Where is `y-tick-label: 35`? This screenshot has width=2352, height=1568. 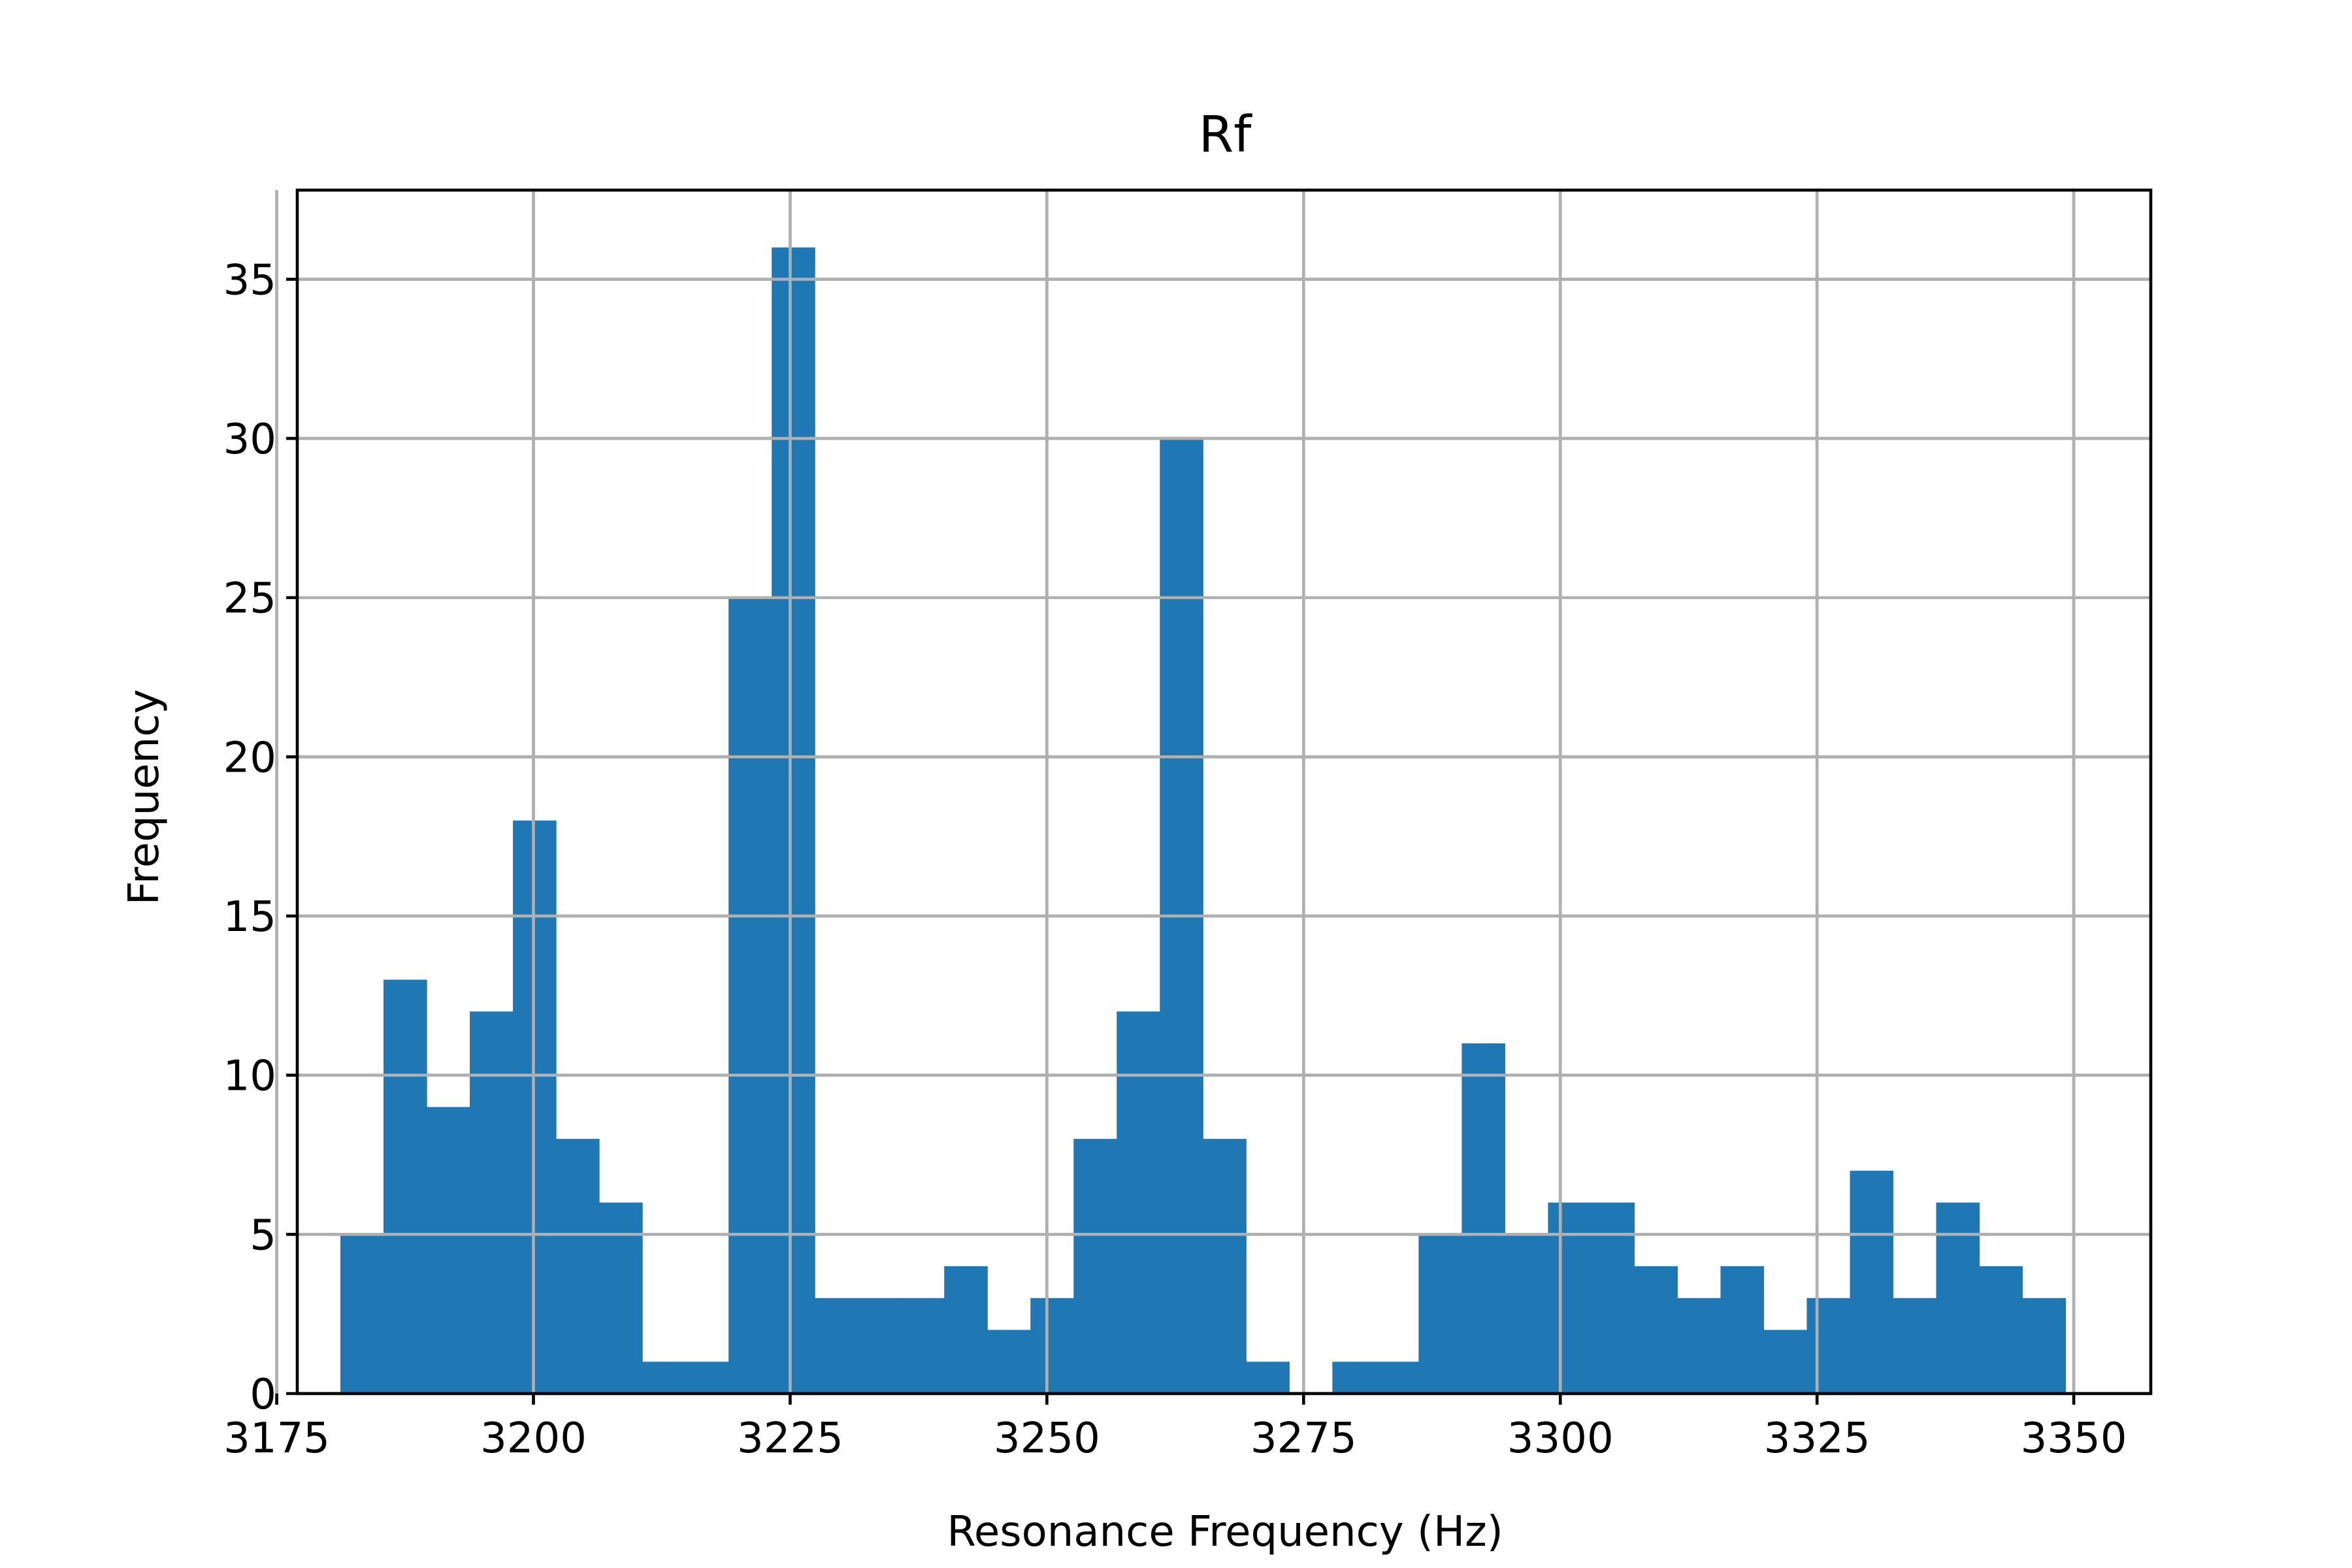
y-tick-label: 35 is located at coordinates (249, 280).